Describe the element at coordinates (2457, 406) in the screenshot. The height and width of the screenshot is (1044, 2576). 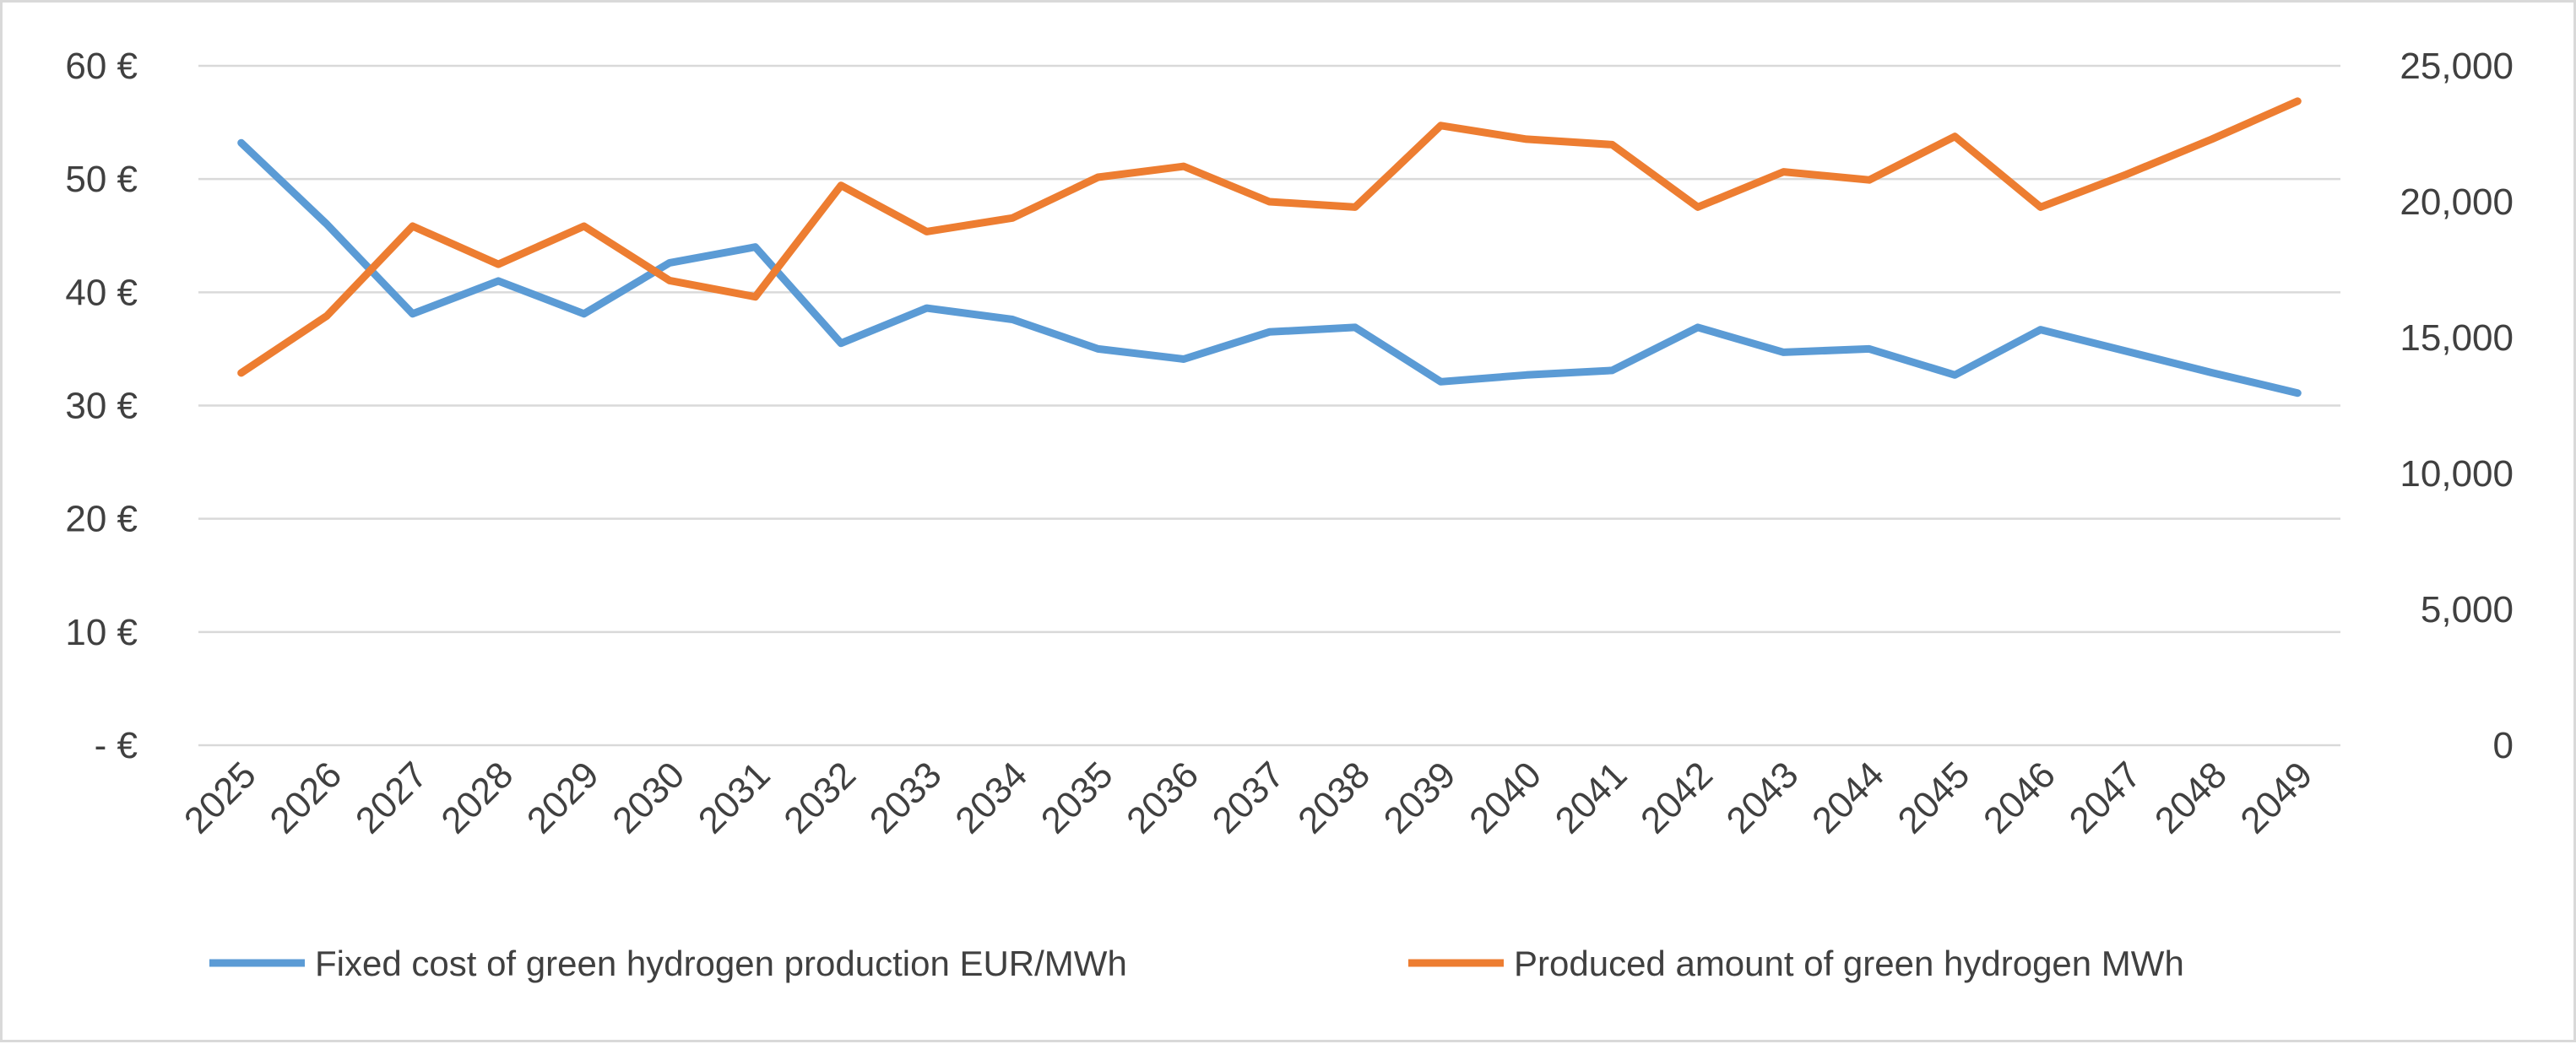
I see `y-axis-right: 0 5,000 10,000 15,000 20,000 25,000` at that location.